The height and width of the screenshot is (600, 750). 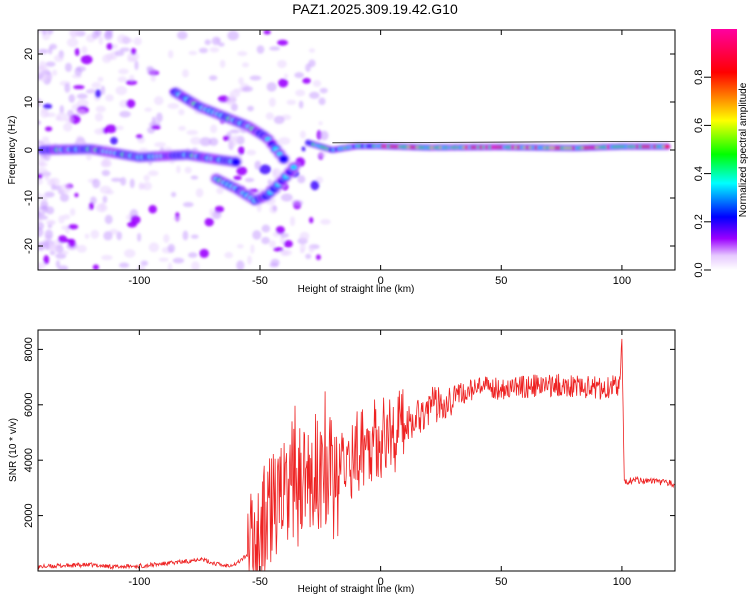 What do you see at coordinates (699, 269) in the screenshot?
I see `colorbar-tick-label: 0.0` at bounding box center [699, 269].